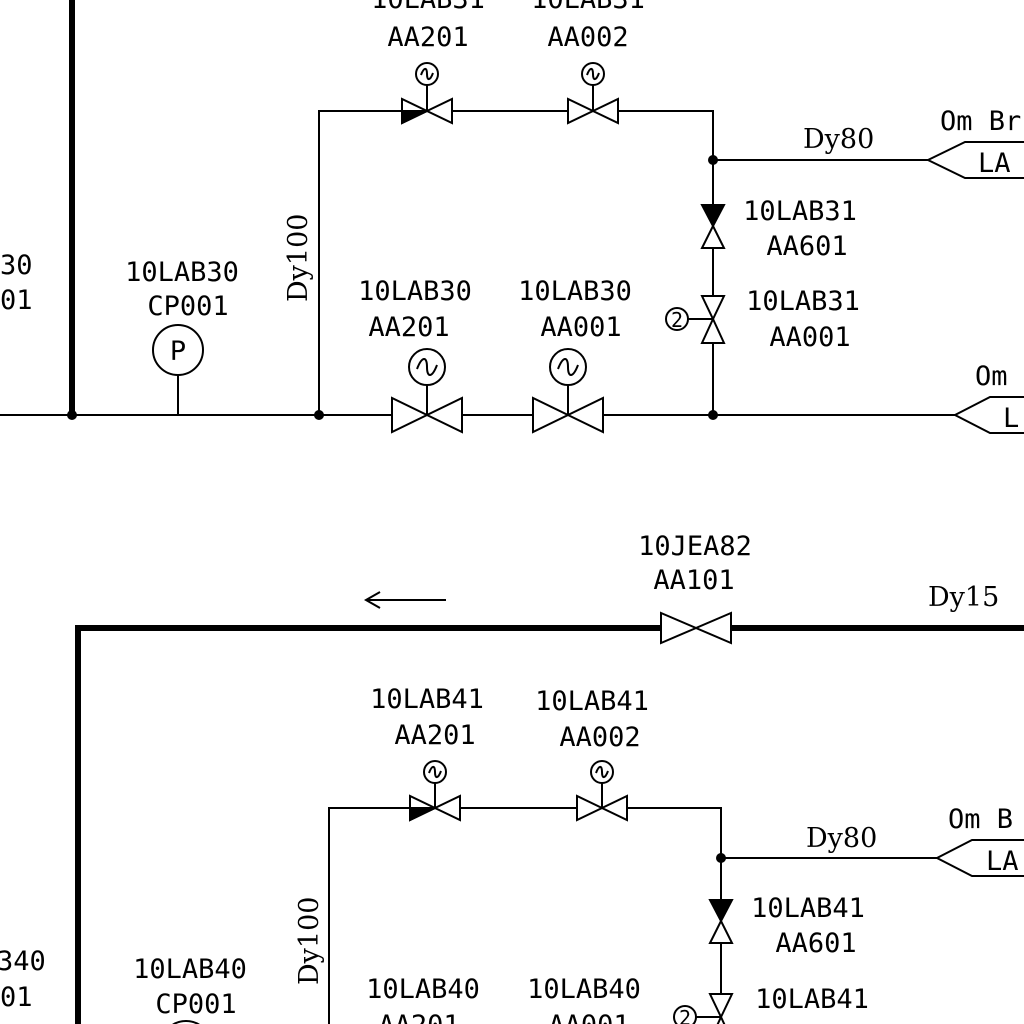  What do you see at coordinates (1011, 418) in the screenshot?
I see `lower-outlet-box: L` at bounding box center [1011, 418].